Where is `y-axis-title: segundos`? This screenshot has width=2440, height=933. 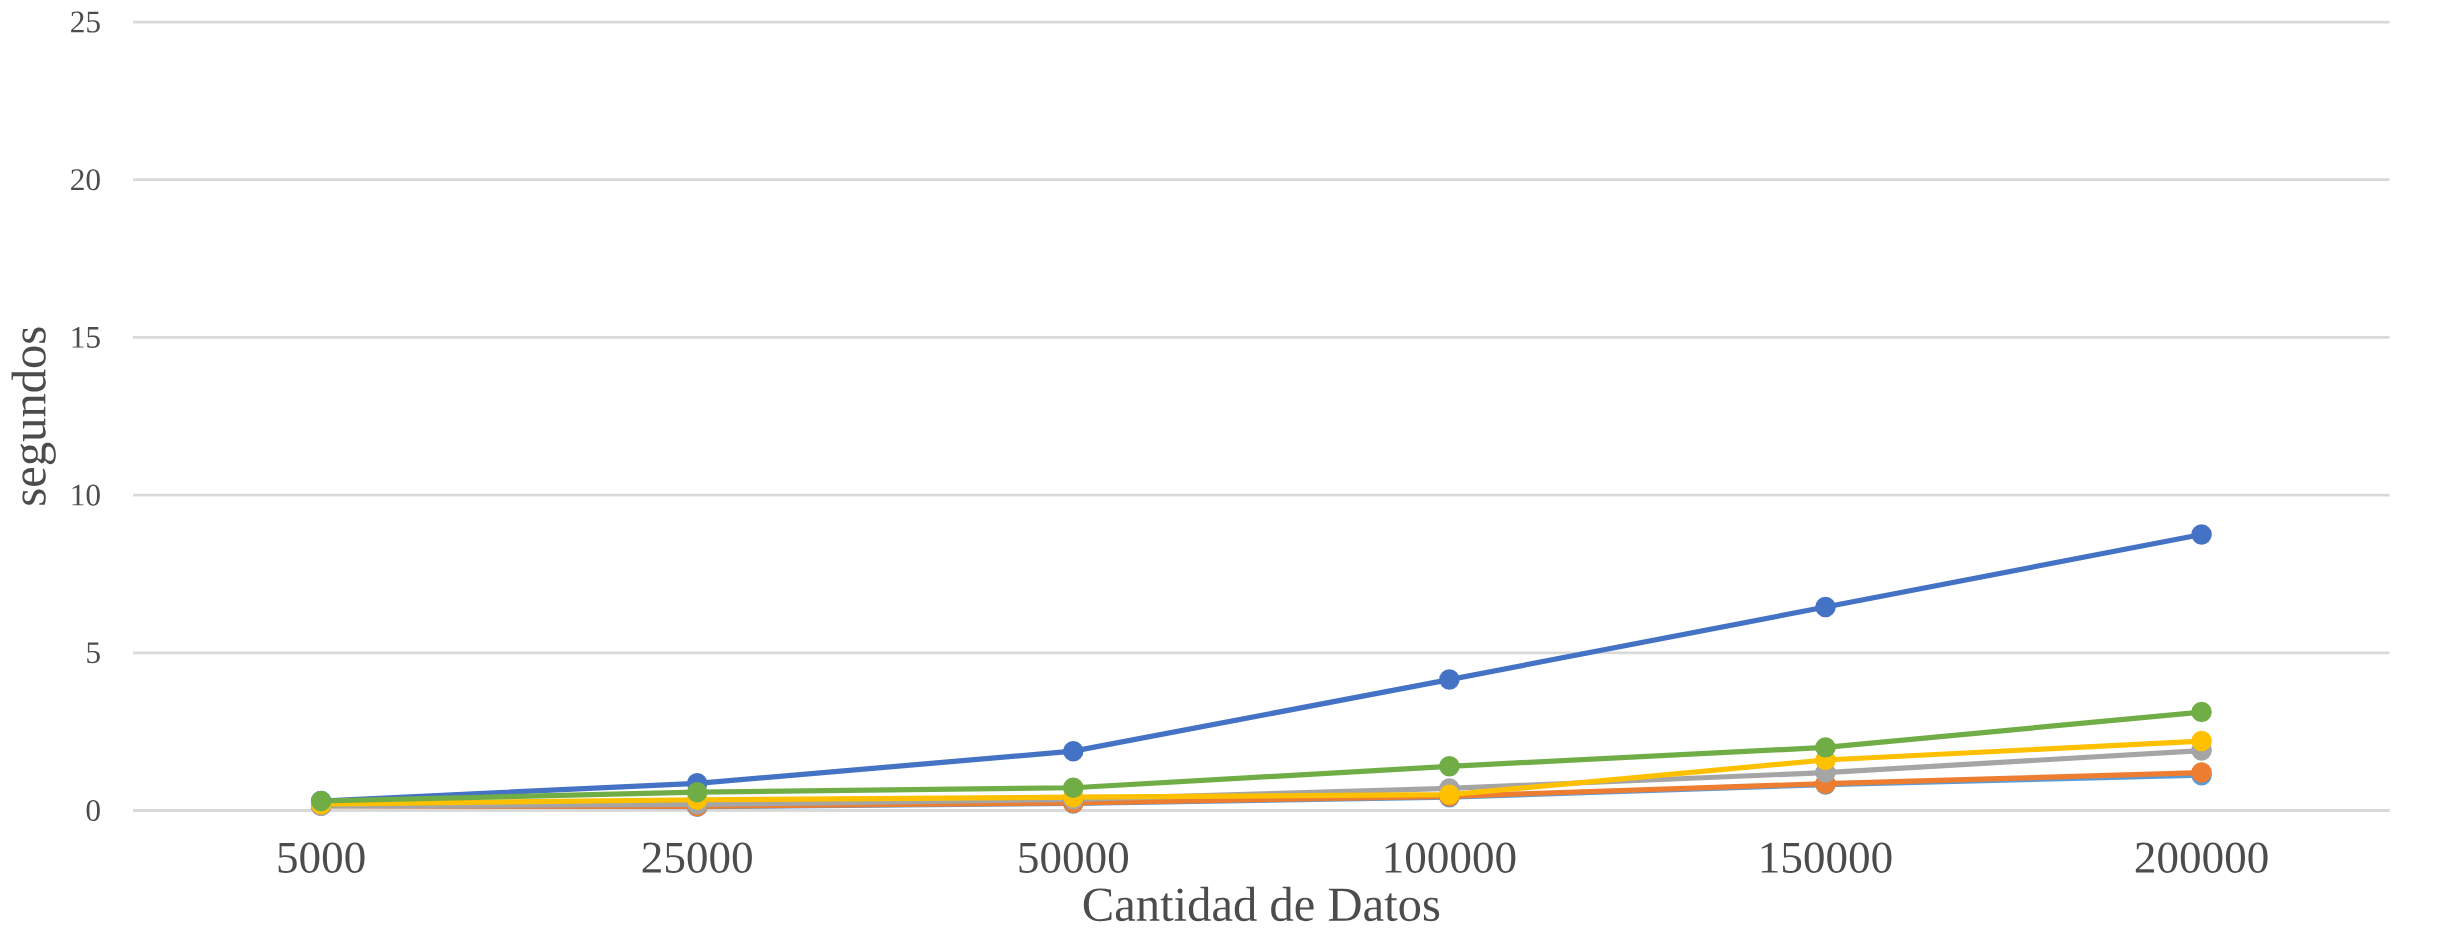
y-axis-title: segundos is located at coordinates (33, 416).